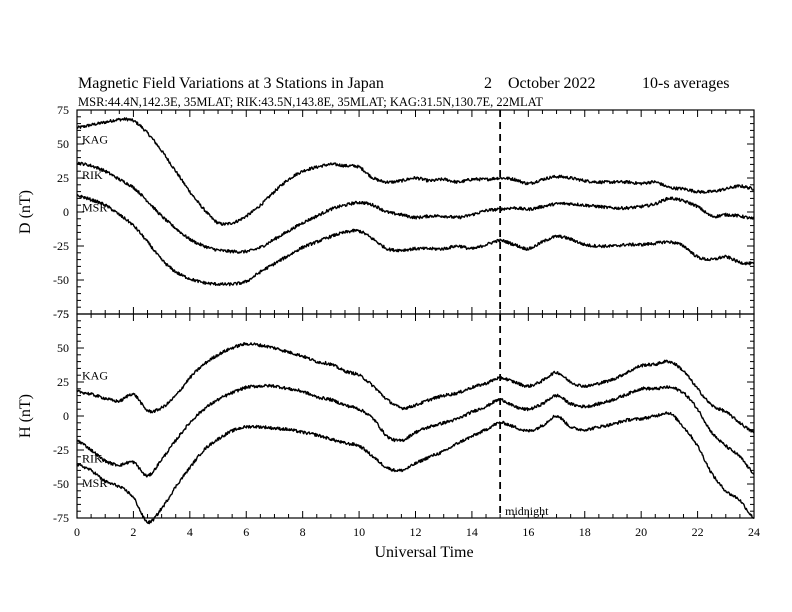  I want to click on x-tick-label: 12, so click(416, 532).